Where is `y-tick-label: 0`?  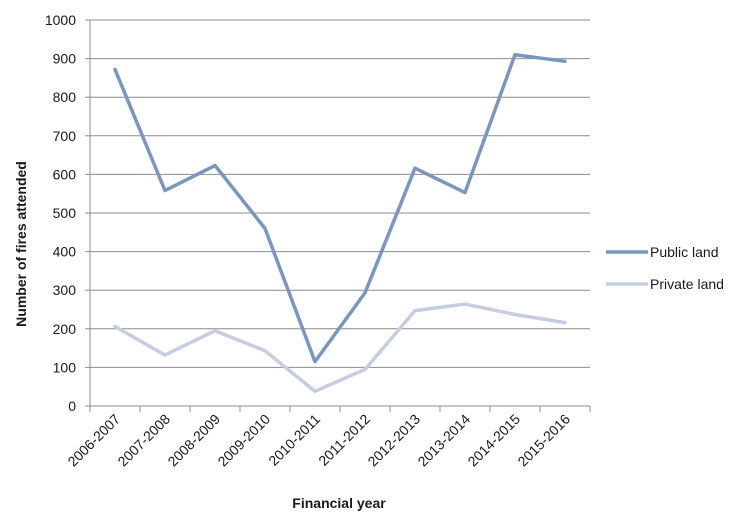
y-tick-label: 0 is located at coordinates (72, 406).